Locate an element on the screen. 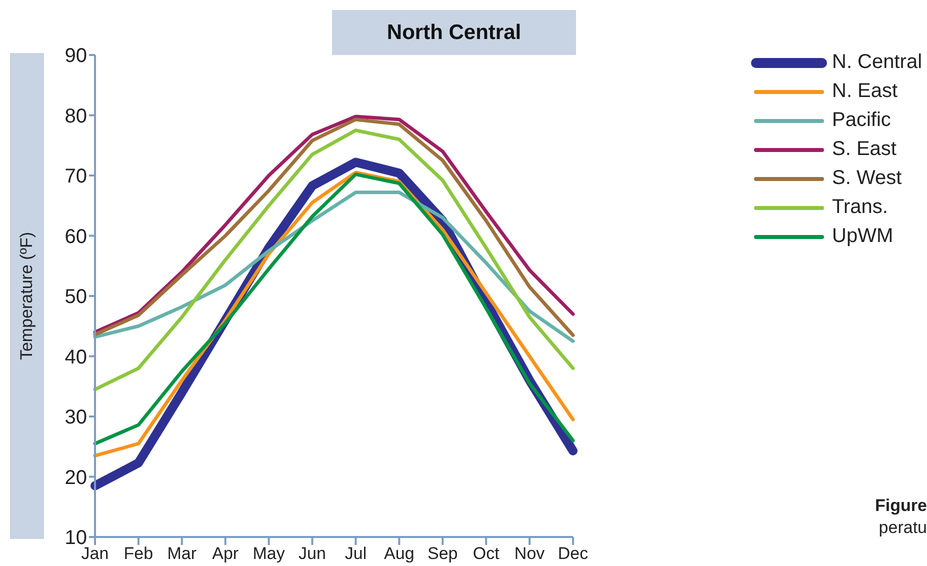  x-tick-label: Jun is located at coordinates (312, 554).